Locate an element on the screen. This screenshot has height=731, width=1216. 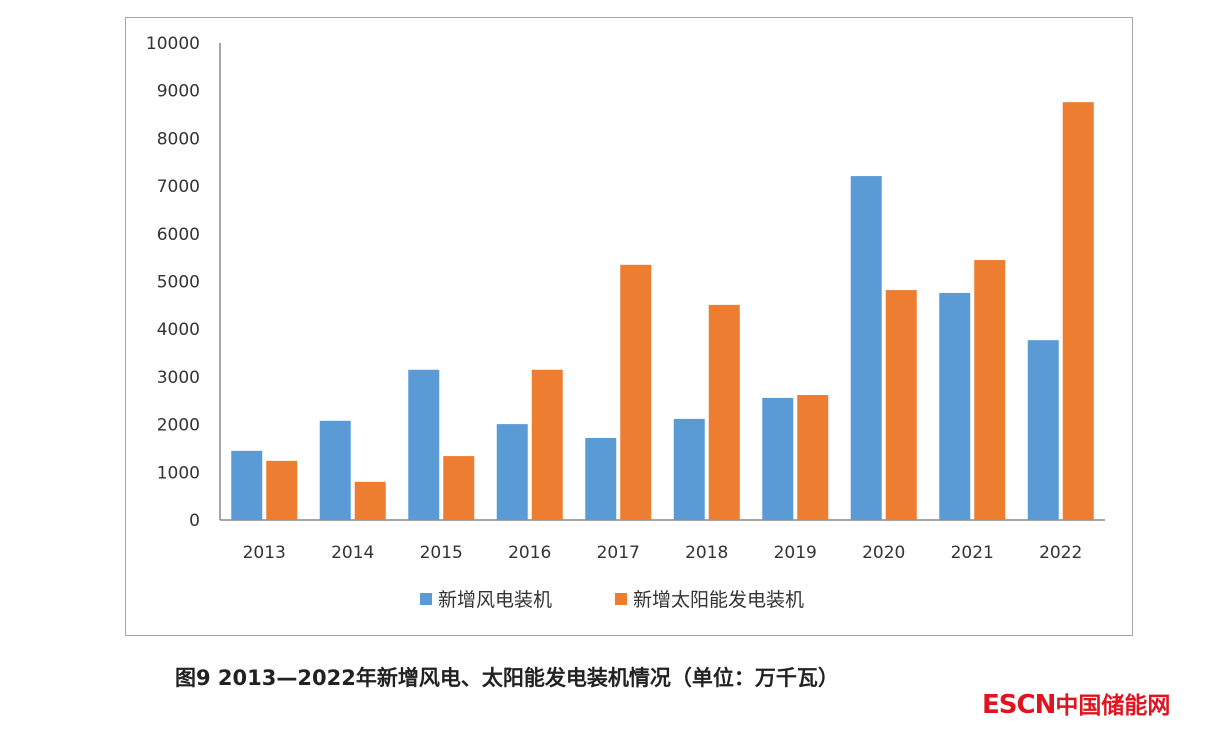
watermark-cn: 中国储能网 is located at coordinates (1113, 706).